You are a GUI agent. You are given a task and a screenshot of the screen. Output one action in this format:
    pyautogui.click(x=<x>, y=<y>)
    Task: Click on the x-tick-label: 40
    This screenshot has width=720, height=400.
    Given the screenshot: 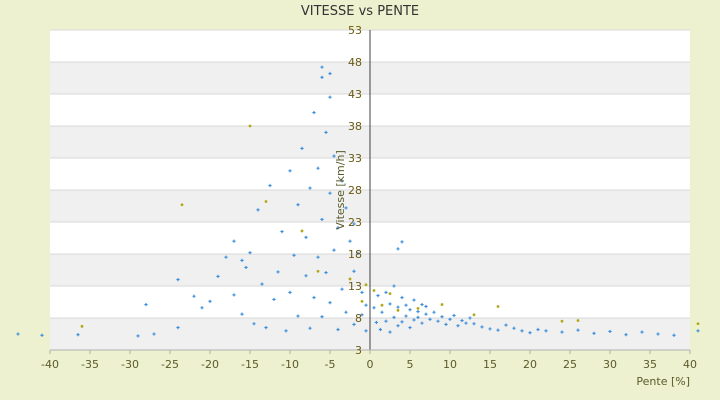 What is the action you would take?
    pyautogui.click(x=690, y=364)
    